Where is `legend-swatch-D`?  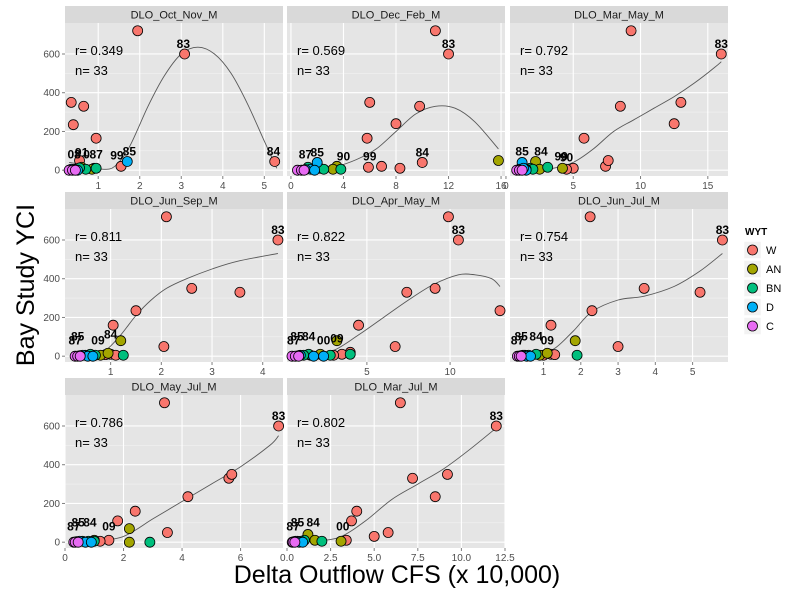 legend-swatch-D is located at coordinates (752, 307).